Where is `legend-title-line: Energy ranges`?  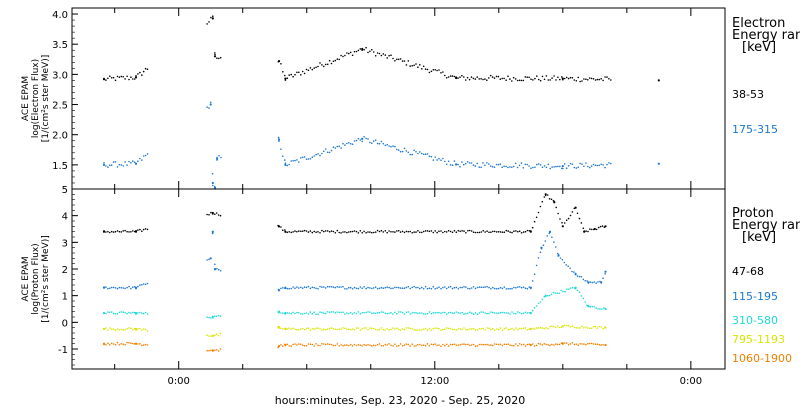 legend-title-line: Energy ranges is located at coordinates (766, 35).